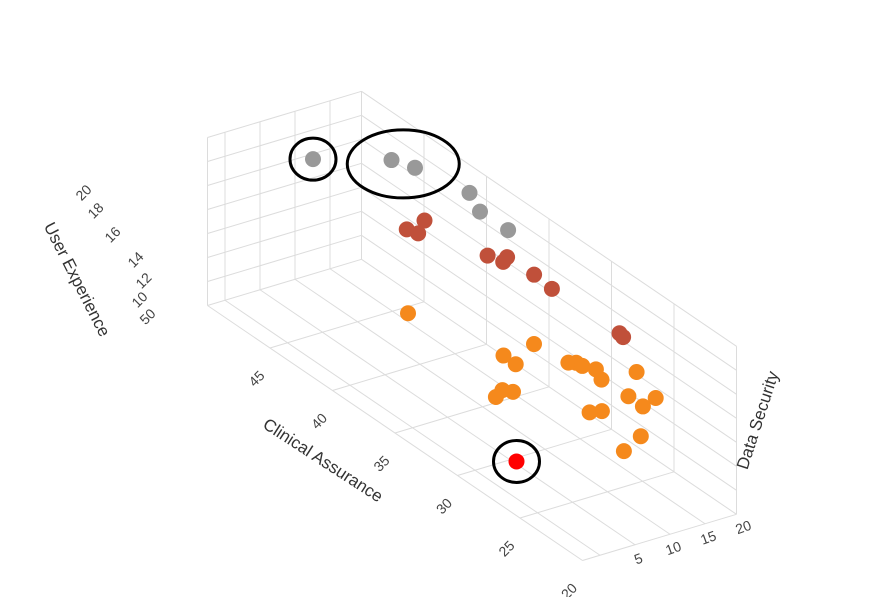 This screenshot has width=875, height=597. Describe the element at coordinates (743, 527) in the screenshot. I see `y-tick-label: 20` at that location.